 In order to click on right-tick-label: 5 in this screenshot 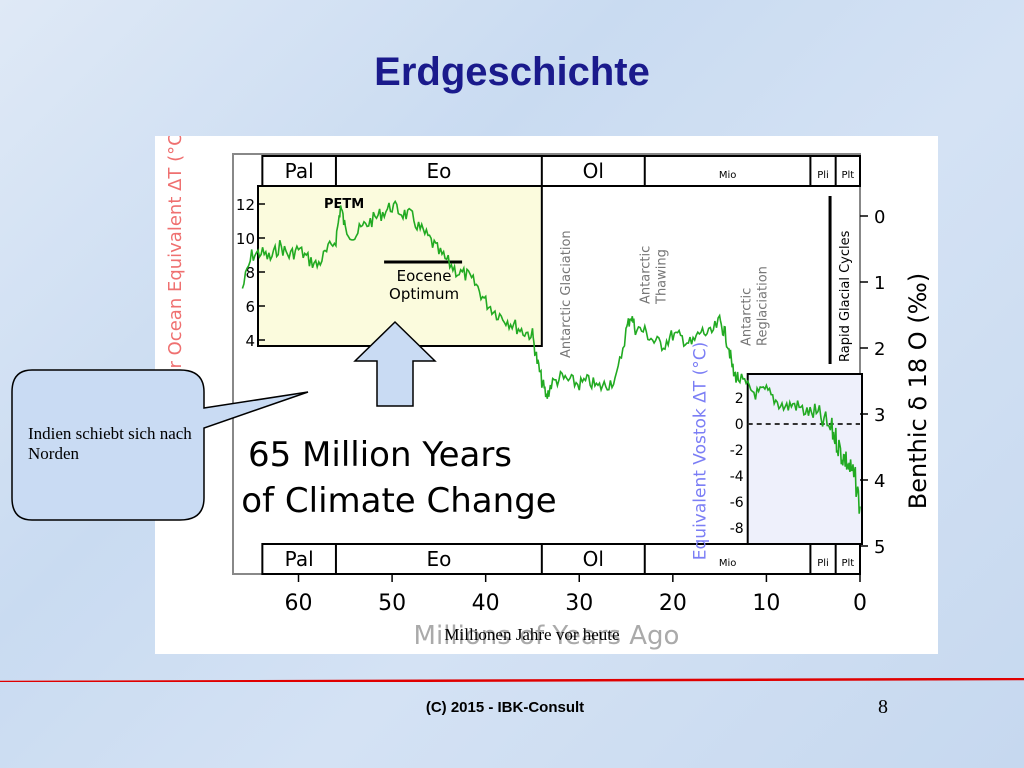, I will do `click(879, 547)`.